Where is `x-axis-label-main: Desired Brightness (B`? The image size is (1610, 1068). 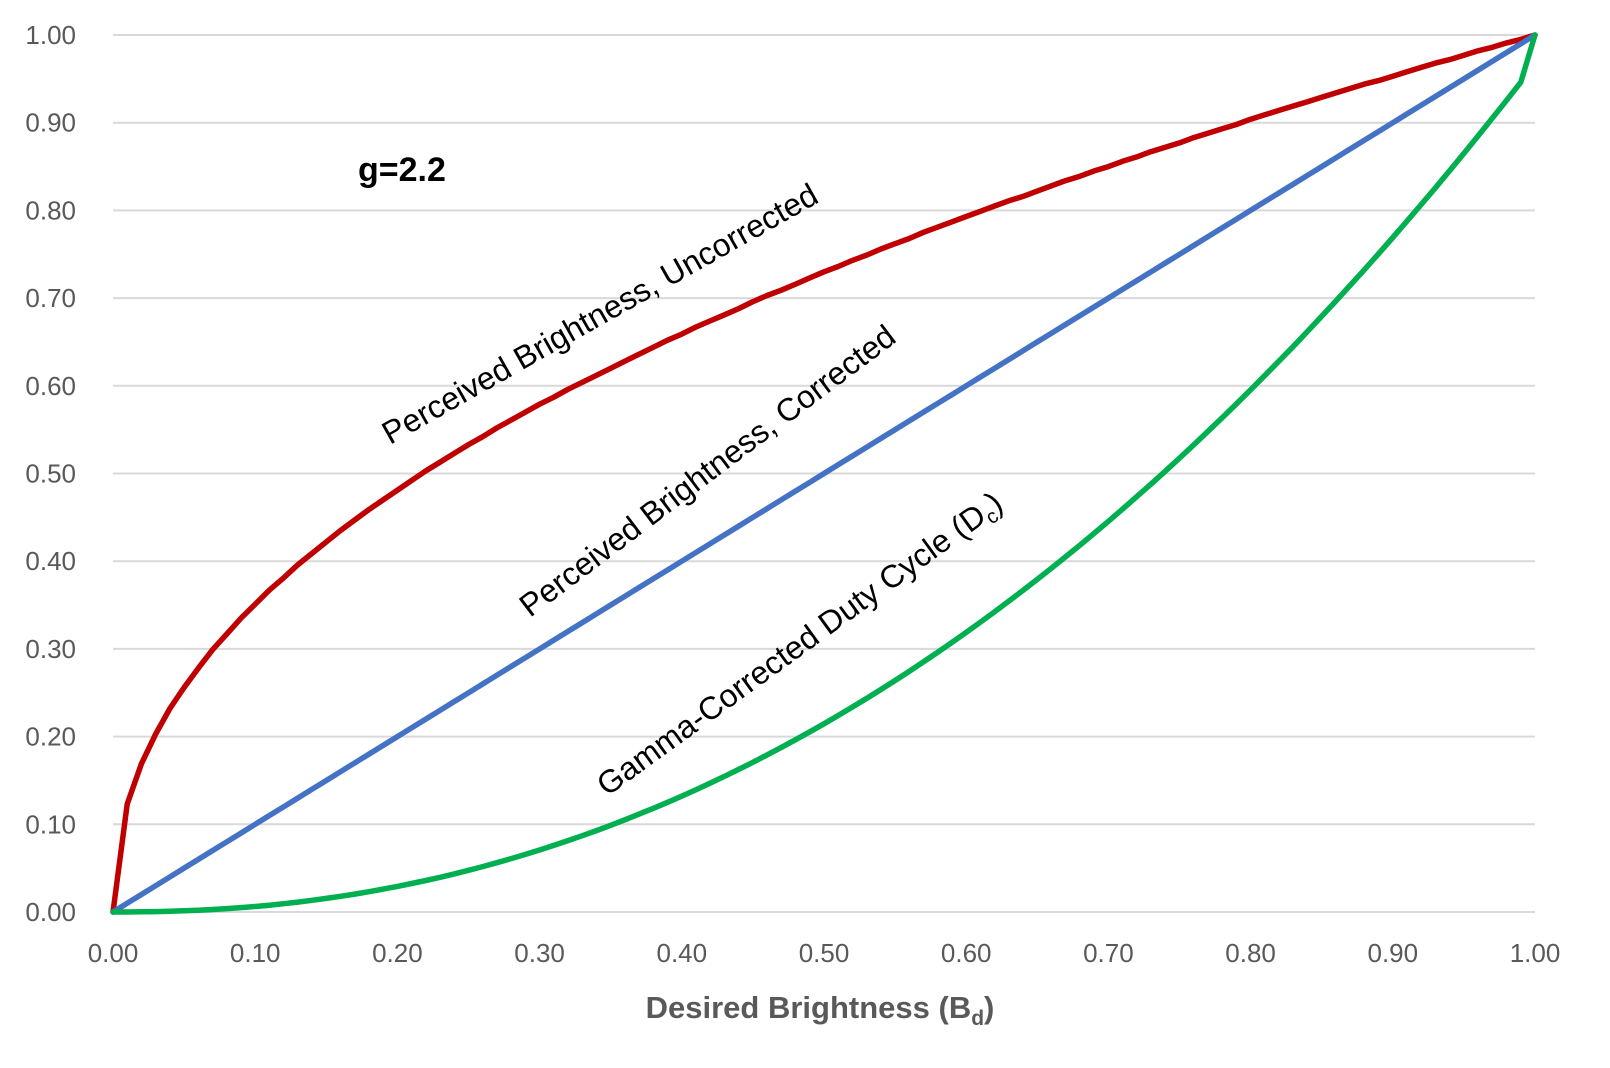
x-axis-label-main: Desired Brightness (B is located at coordinates (809, 1007).